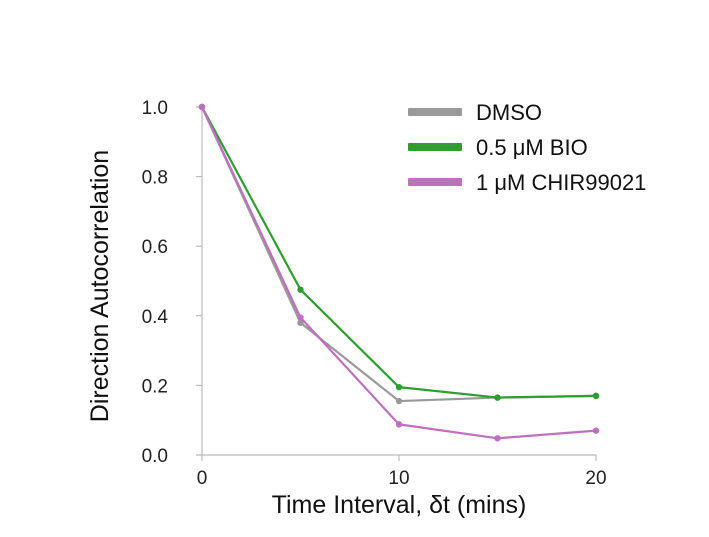 The width and height of the screenshot is (709, 537). I want to click on y-tick-label: 0.4, so click(155, 317).